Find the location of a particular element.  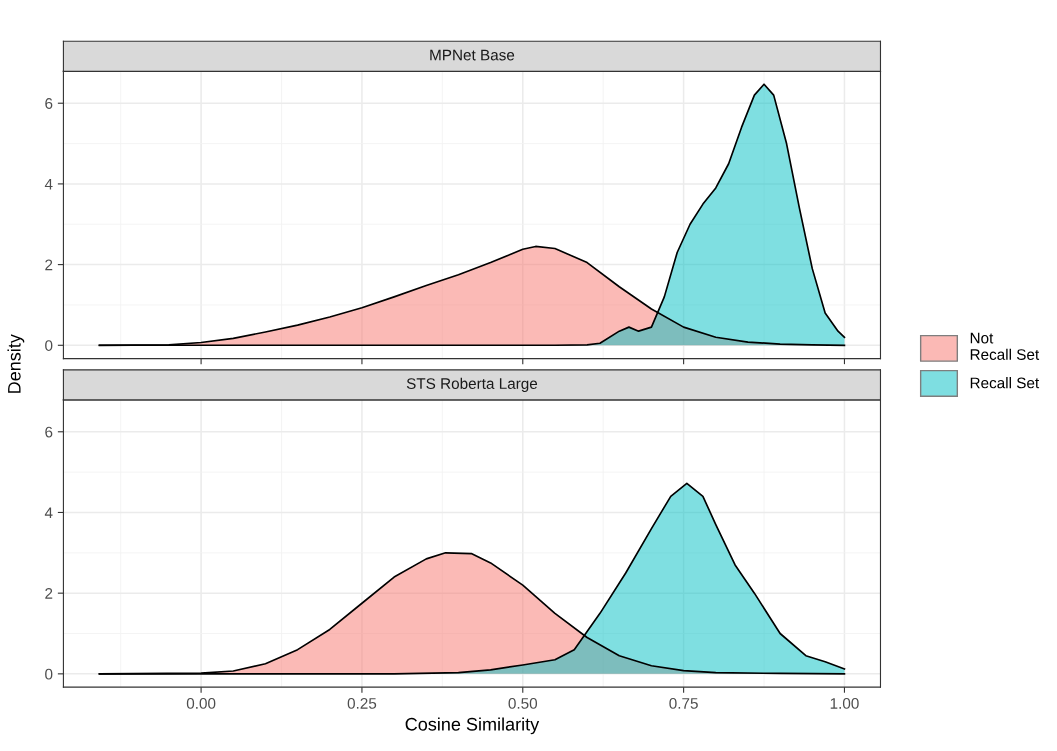

x-tick-label: 0.00 is located at coordinates (201, 703).